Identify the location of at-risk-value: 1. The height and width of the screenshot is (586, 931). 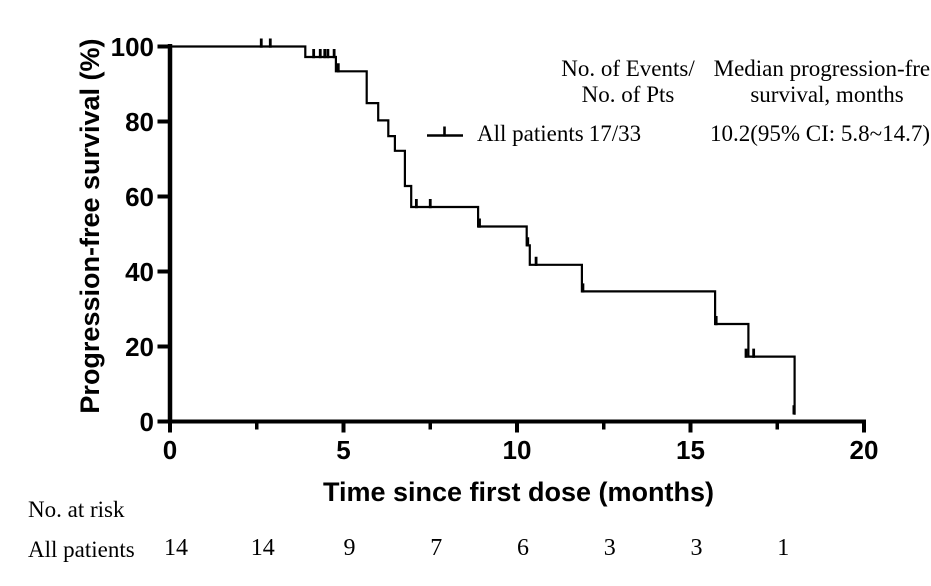
(783, 548).